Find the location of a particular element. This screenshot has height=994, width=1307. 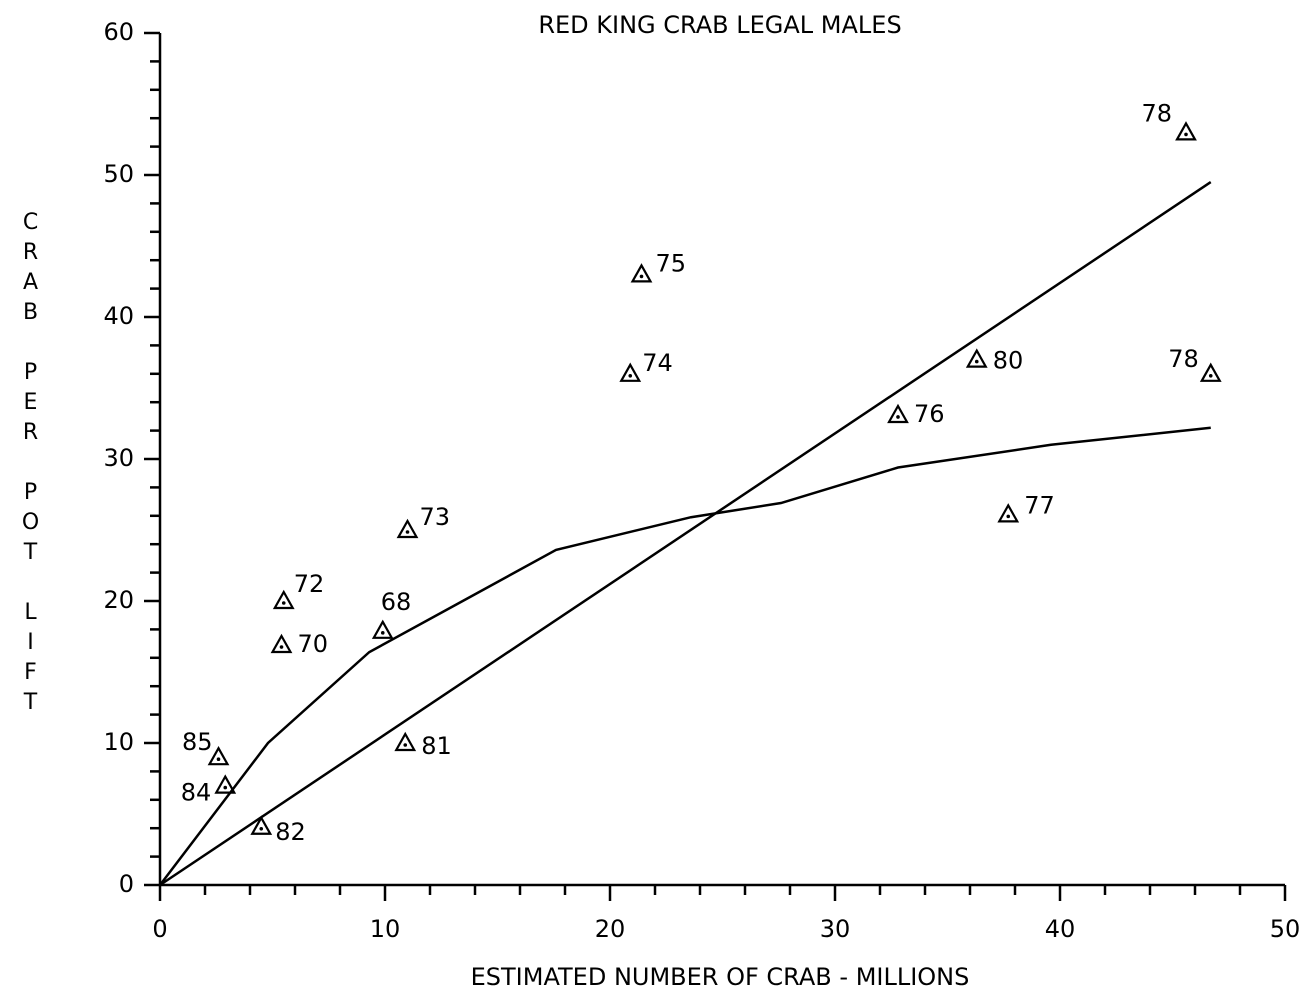

y-tick-label: 40 is located at coordinates (118, 316).